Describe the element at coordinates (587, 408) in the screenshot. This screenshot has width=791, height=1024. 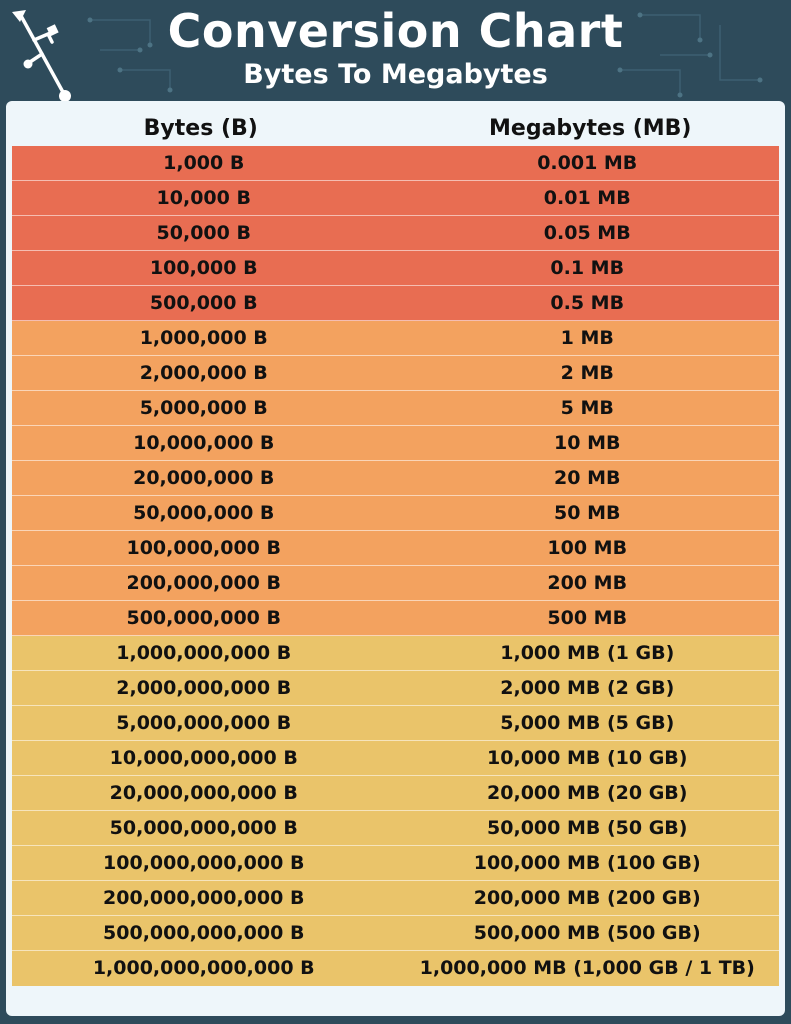
I see `megabytes-cell: 5 MB` at that location.